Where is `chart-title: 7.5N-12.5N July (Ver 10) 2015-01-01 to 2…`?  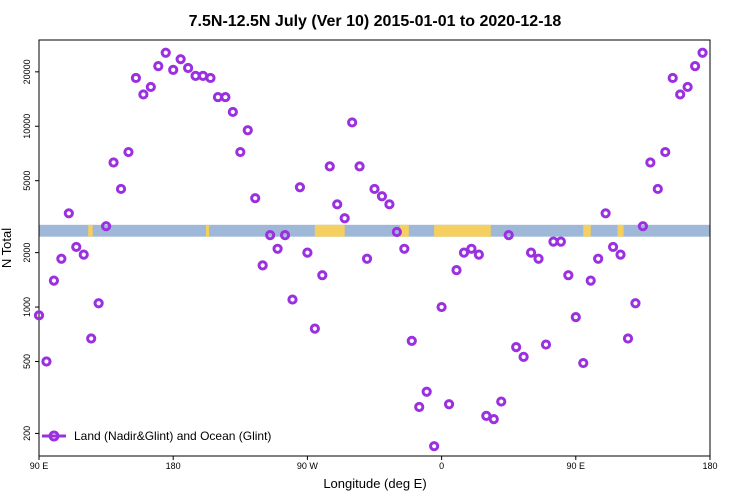
chart-title: 7.5N-12.5N July (Ver 10) 2015-01-01 to 2… is located at coordinates (375, 21).